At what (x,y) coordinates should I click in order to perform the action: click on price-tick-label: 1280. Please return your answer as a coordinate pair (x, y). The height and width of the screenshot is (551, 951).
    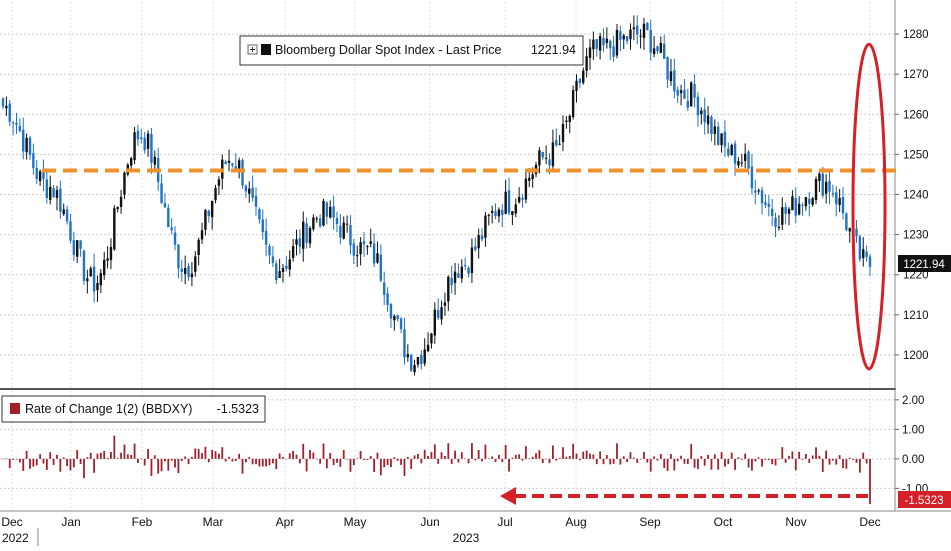
    Looking at the image, I should click on (916, 35).